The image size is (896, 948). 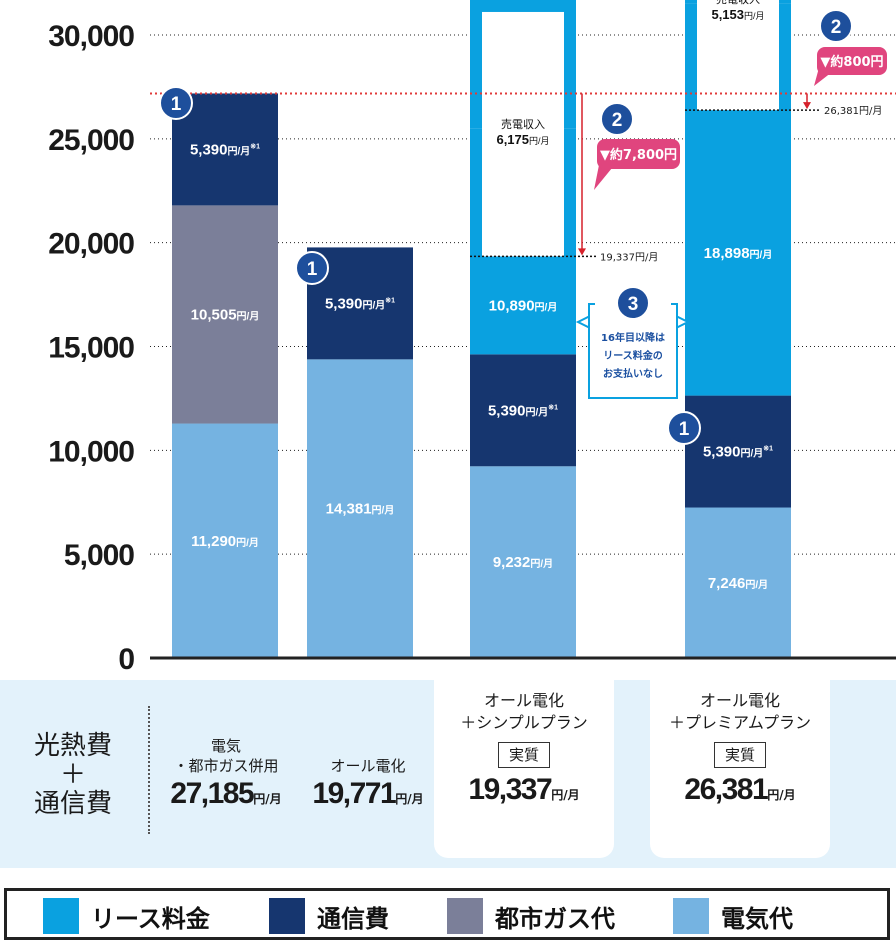 I want to click on sale-income-value: 5,153円/月, so click(x=737, y=14).